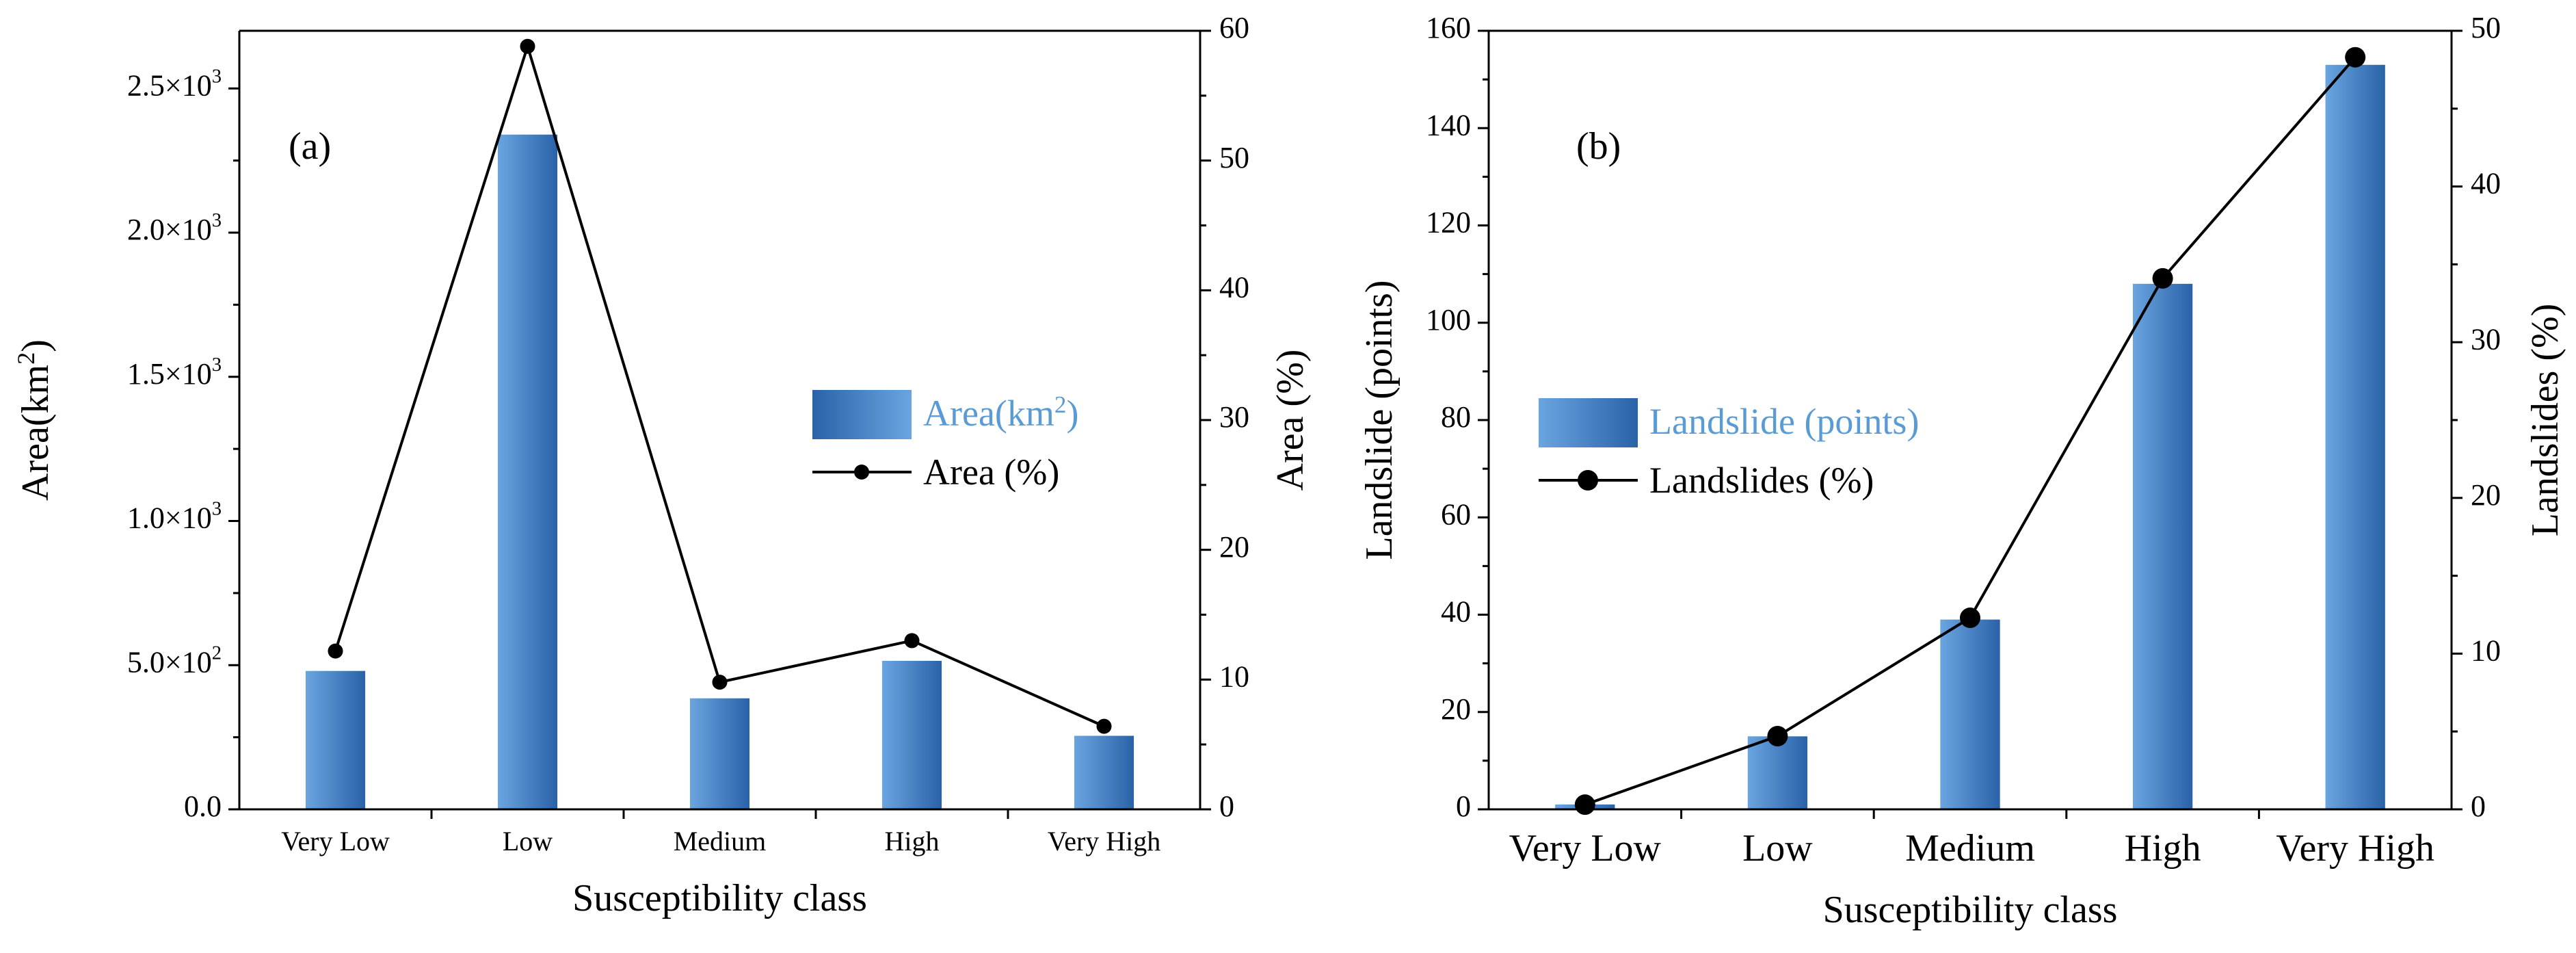  I want to click on left-tick-label: 100, so click(1448, 320).